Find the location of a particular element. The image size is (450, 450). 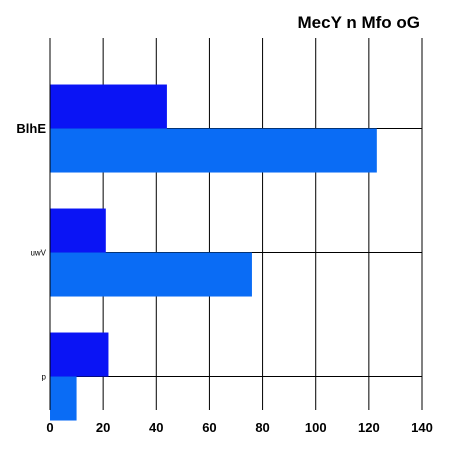

x-tick-label: 0 is located at coordinates (49, 427).